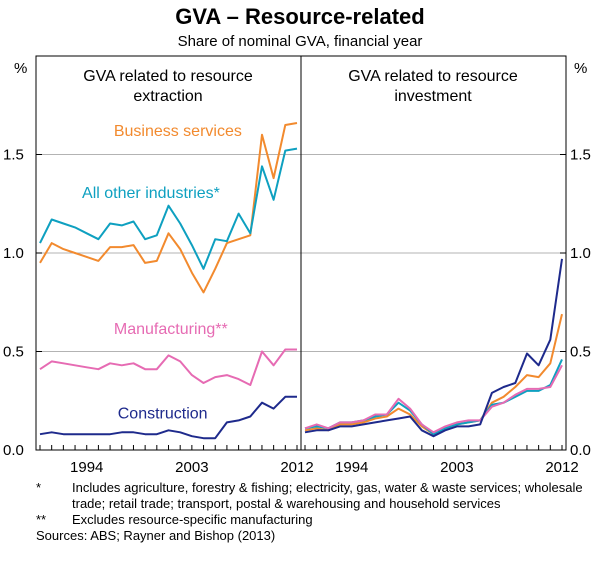 The width and height of the screenshot is (600, 569). Describe the element at coordinates (13, 450) in the screenshot. I see `y-tick-label-left: 0.0` at that location.